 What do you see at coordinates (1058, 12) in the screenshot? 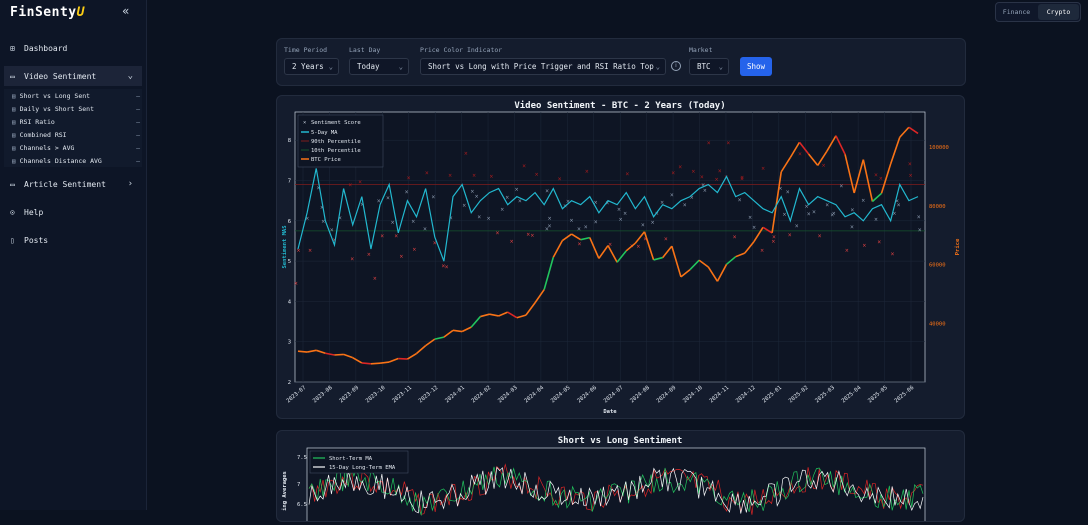
I see `crypto-tab: Crypto` at bounding box center [1058, 12].